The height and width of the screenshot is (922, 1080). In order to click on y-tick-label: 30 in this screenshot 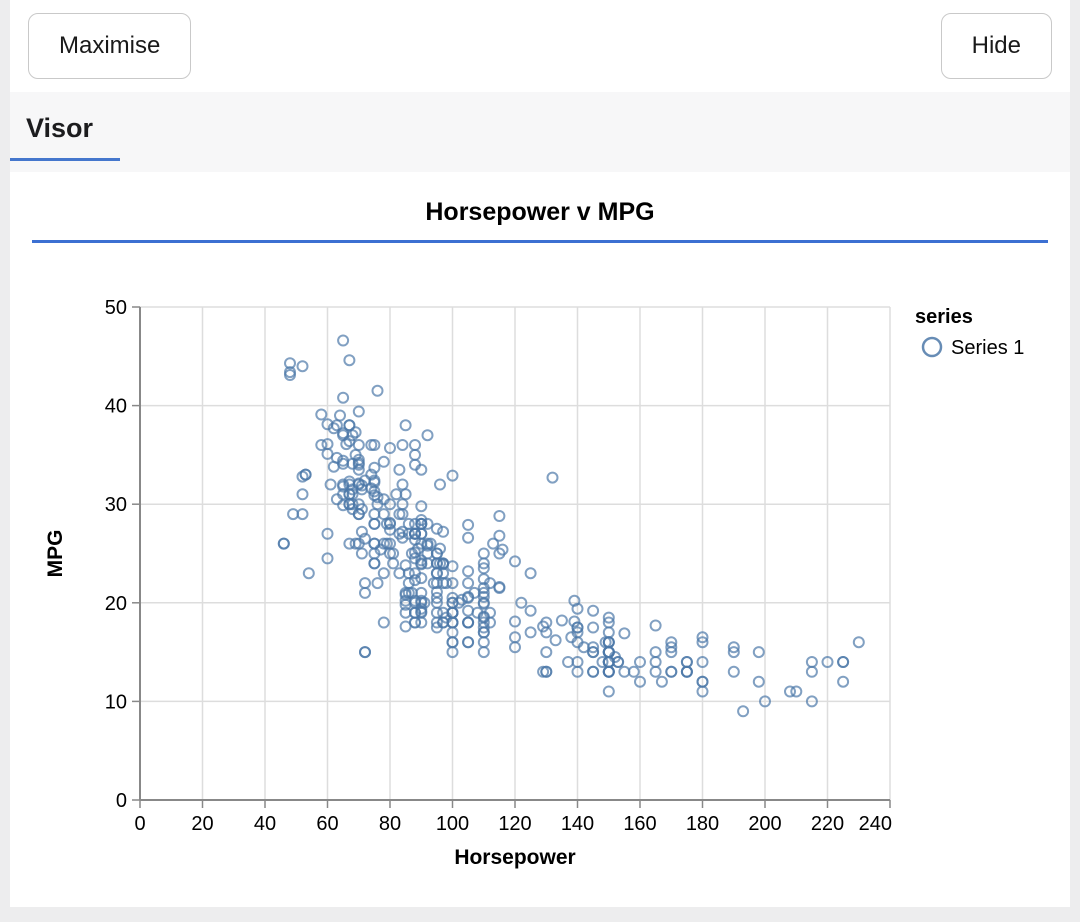, I will do `click(116, 505)`.